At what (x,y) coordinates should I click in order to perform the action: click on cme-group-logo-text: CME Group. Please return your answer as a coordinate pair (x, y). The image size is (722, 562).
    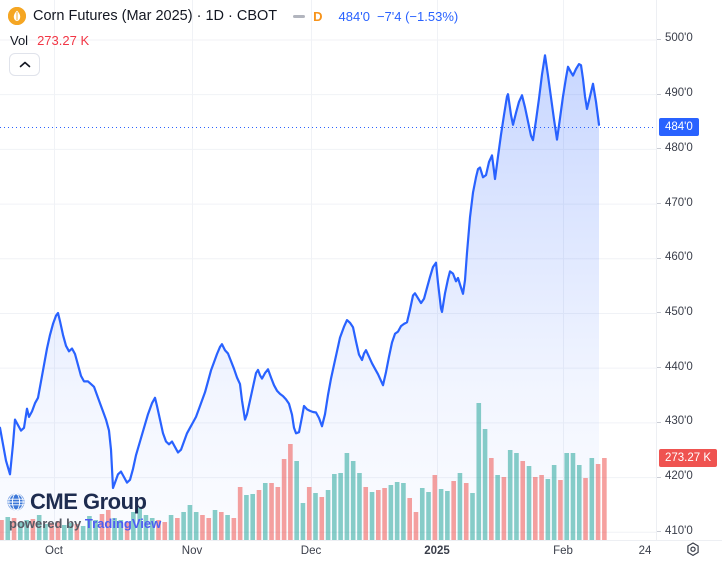
    Looking at the image, I should click on (88, 501).